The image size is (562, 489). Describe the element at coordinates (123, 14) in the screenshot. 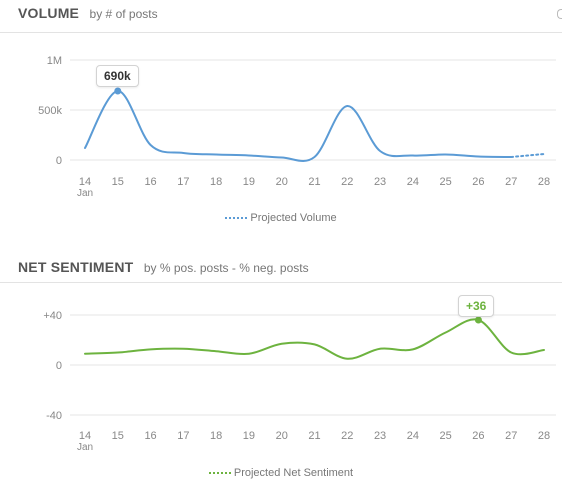

I see `volume-subtitle: by # of posts` at that location.